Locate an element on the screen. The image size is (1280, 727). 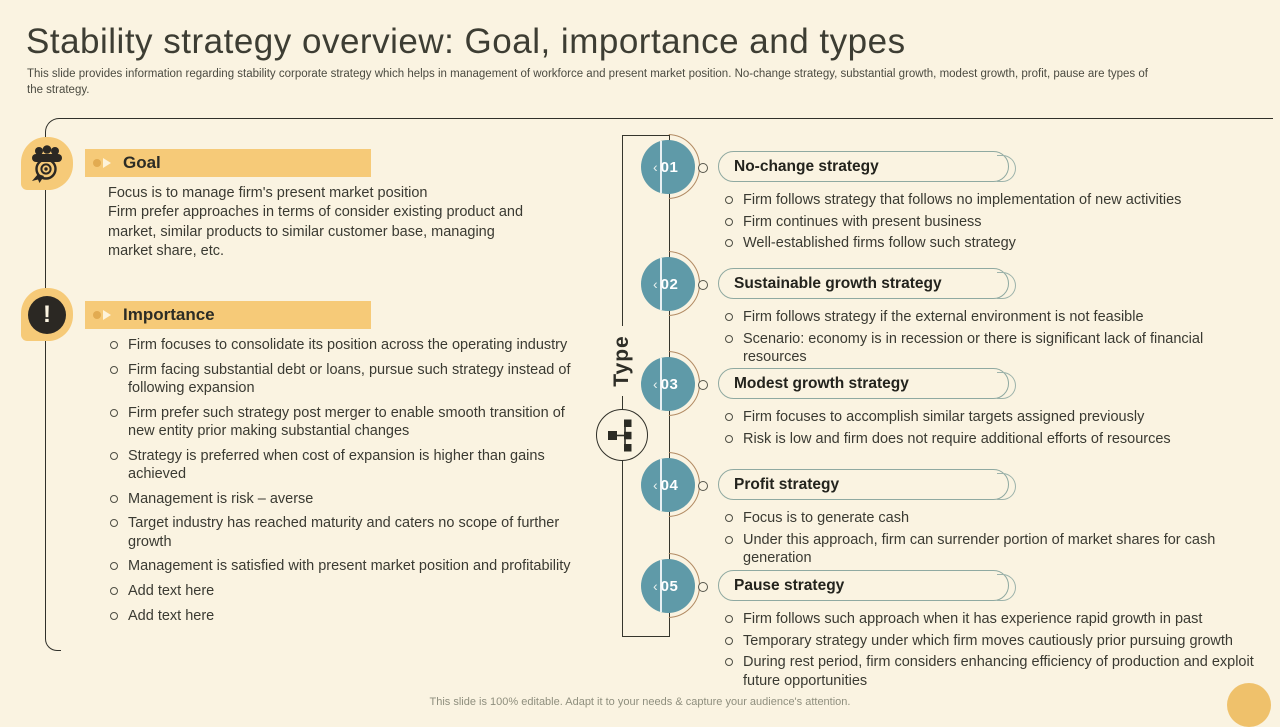
step-number-circle: ‹ 03 is located at coordinates (668, 384).